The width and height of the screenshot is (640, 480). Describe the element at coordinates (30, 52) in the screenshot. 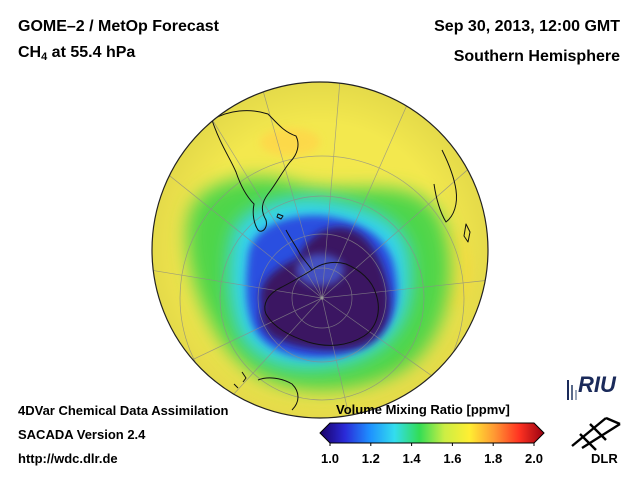

I see `species-main: CH` at that location.